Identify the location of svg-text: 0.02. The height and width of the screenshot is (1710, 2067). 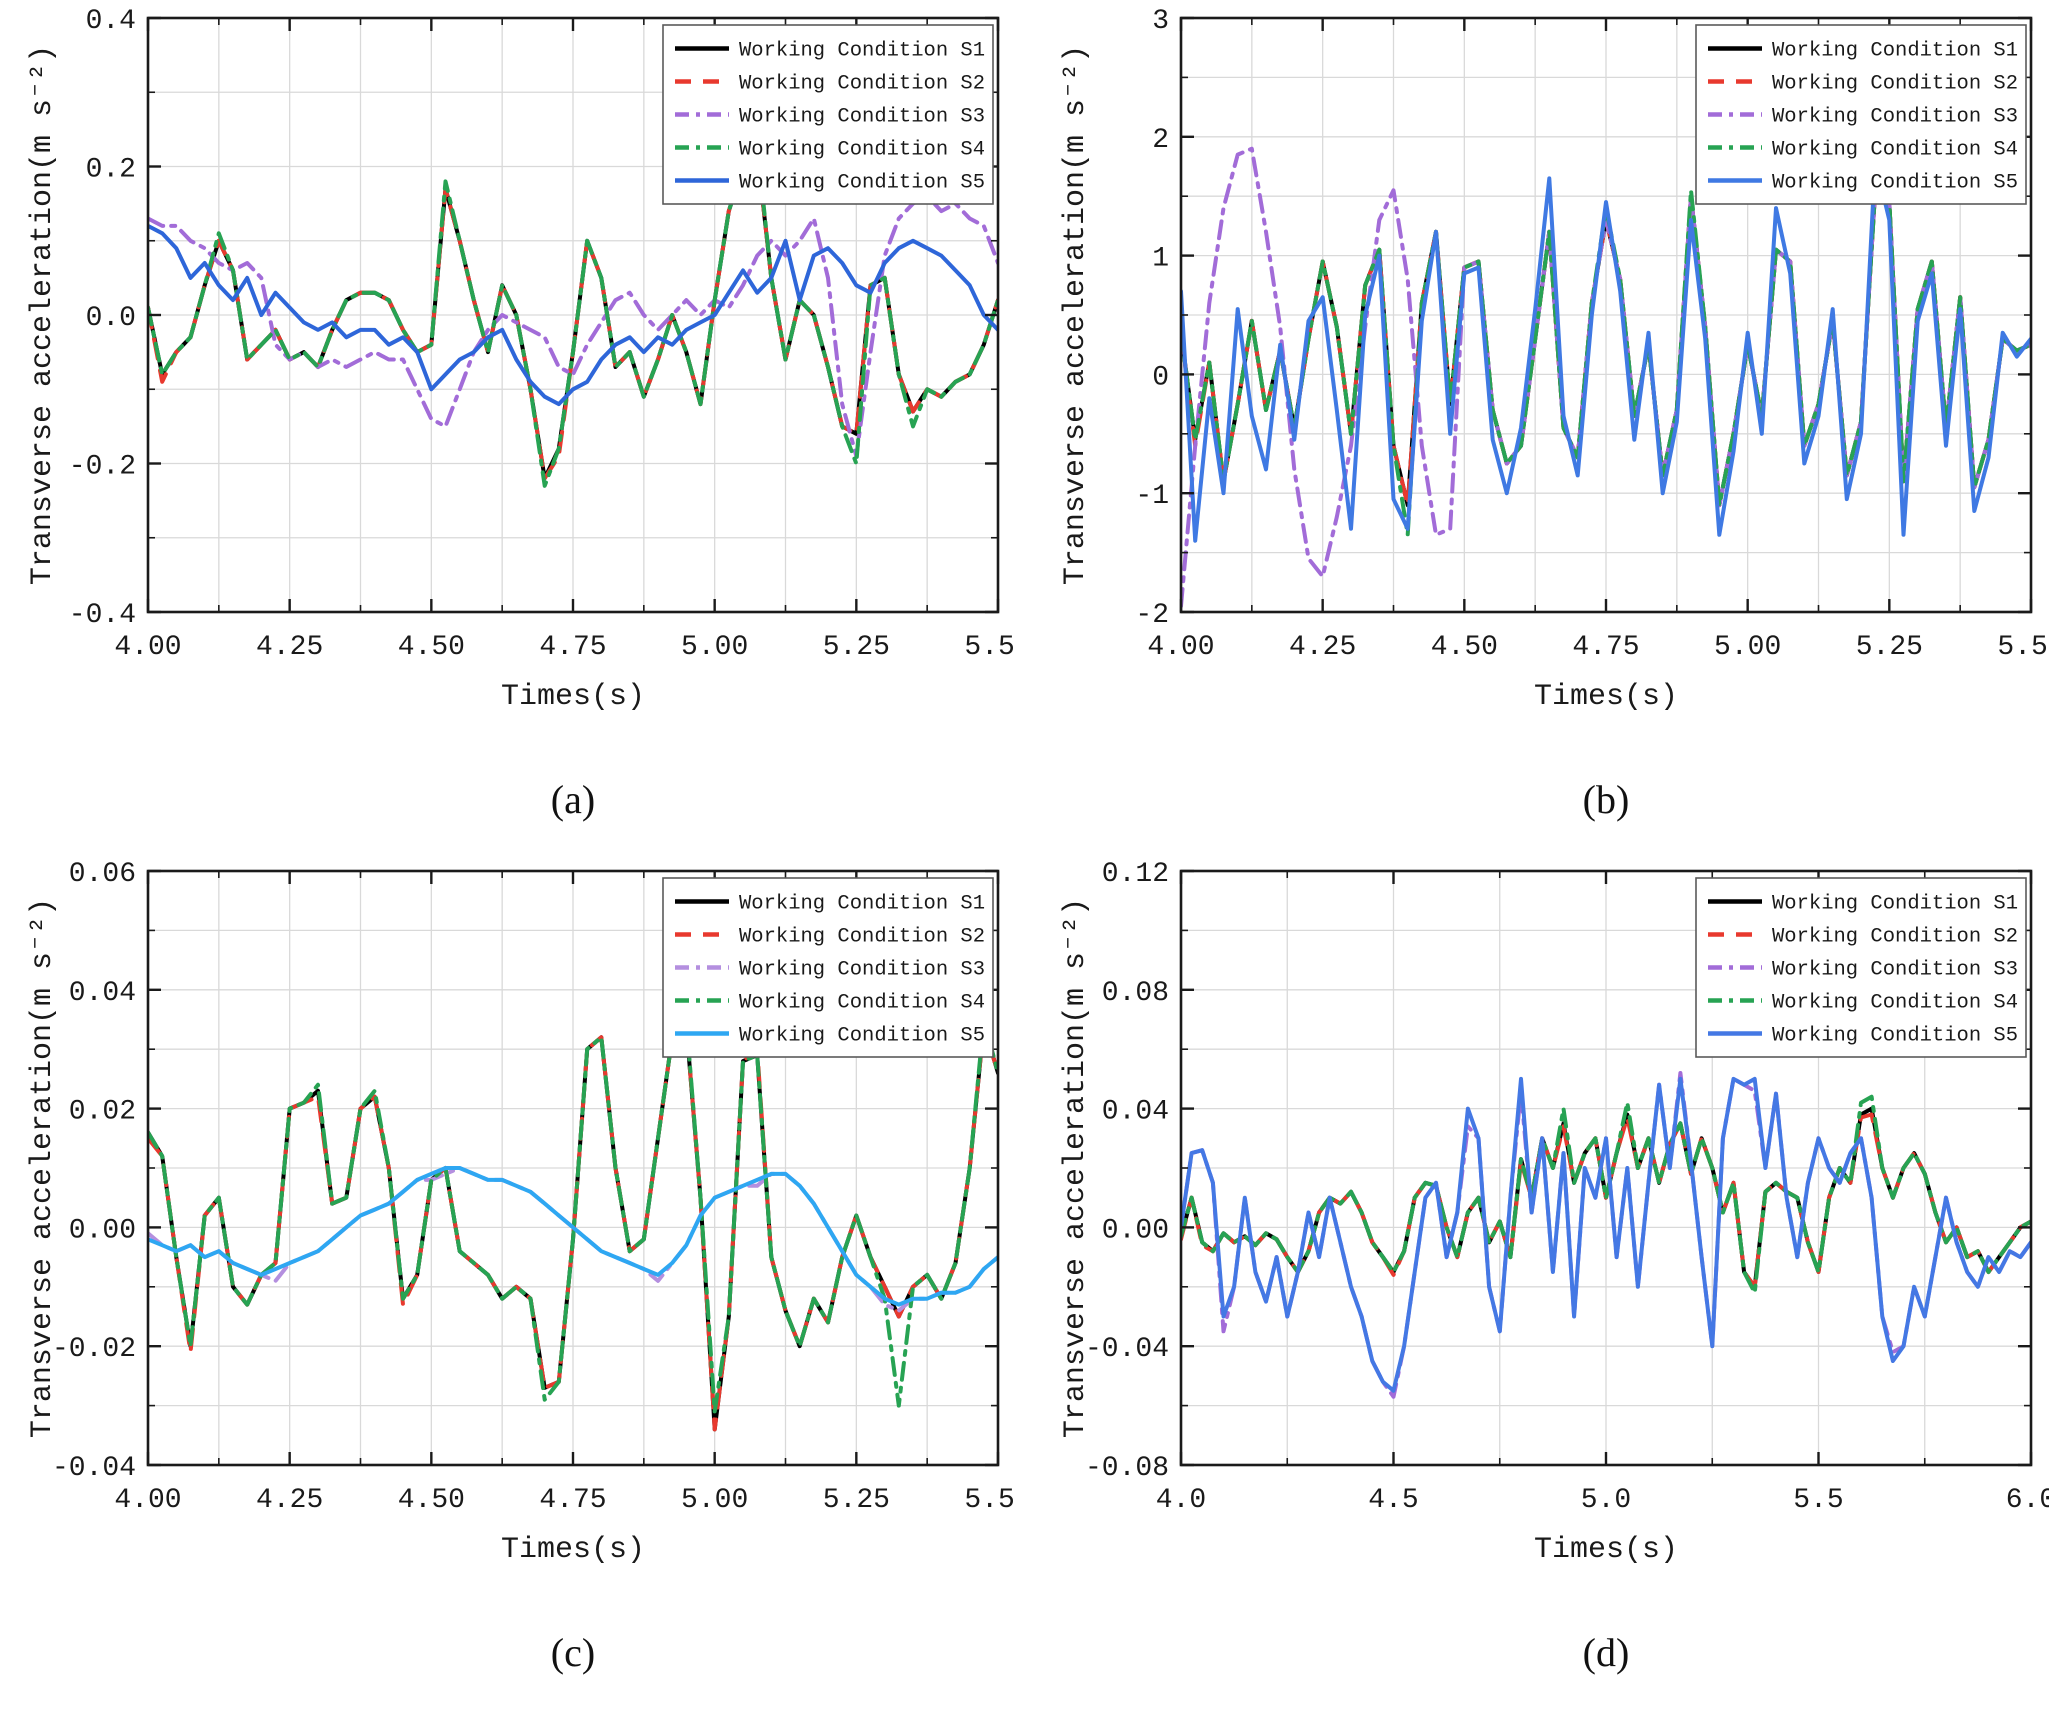
(102, 1112).